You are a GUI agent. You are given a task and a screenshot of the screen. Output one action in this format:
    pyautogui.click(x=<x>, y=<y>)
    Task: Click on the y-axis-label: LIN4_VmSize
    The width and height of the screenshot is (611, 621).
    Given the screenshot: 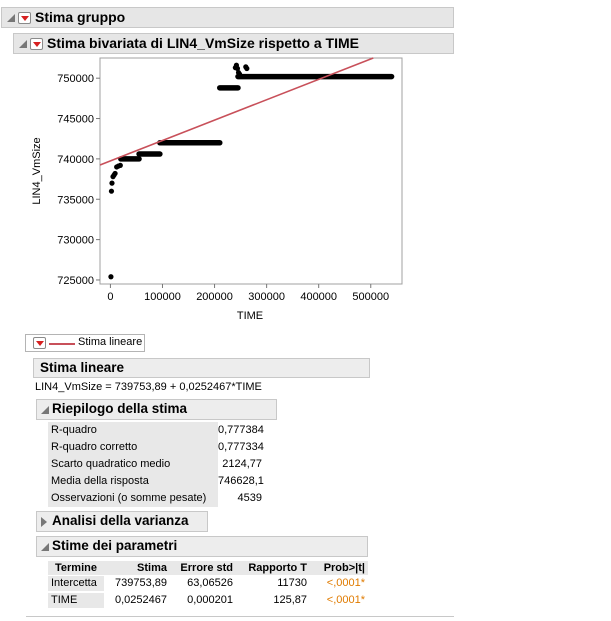 What is the action you would take?
    pyautogui.click(x=37, y=170)
    